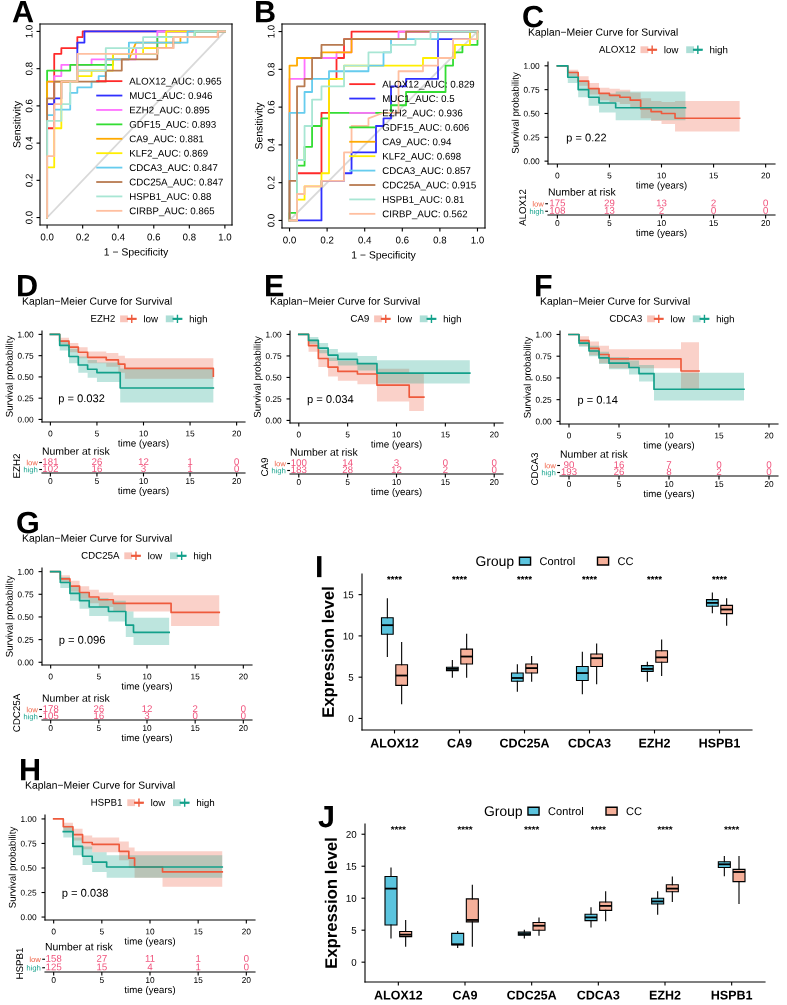 The height and width of the screenshot is (1005, 787). Describe the element at coordinates (51, 462) in the screenshot. I see `data-label: 181` at that location.